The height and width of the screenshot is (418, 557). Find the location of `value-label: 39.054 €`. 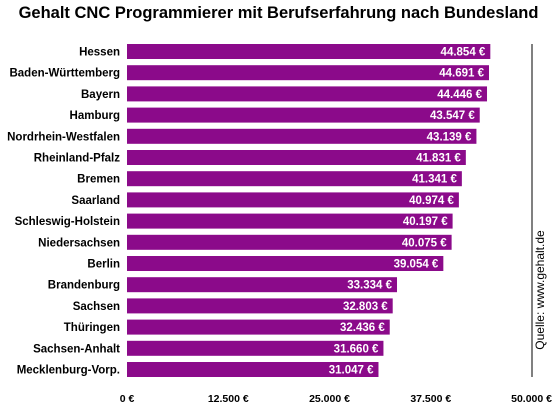

value-label: 39.054 € is located at coordinates (416, 265).